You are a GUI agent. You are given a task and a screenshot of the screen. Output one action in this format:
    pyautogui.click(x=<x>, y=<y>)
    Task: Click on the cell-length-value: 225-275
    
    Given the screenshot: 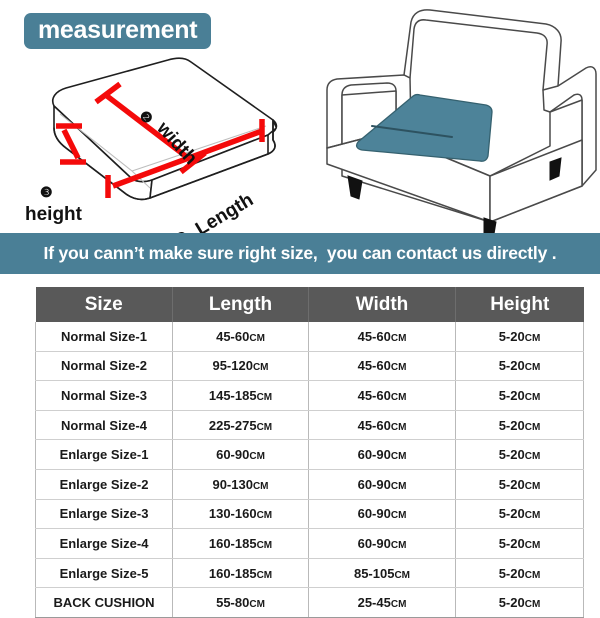 What is the action you would take?
    pyautogui.click(x=232, y=425)
    